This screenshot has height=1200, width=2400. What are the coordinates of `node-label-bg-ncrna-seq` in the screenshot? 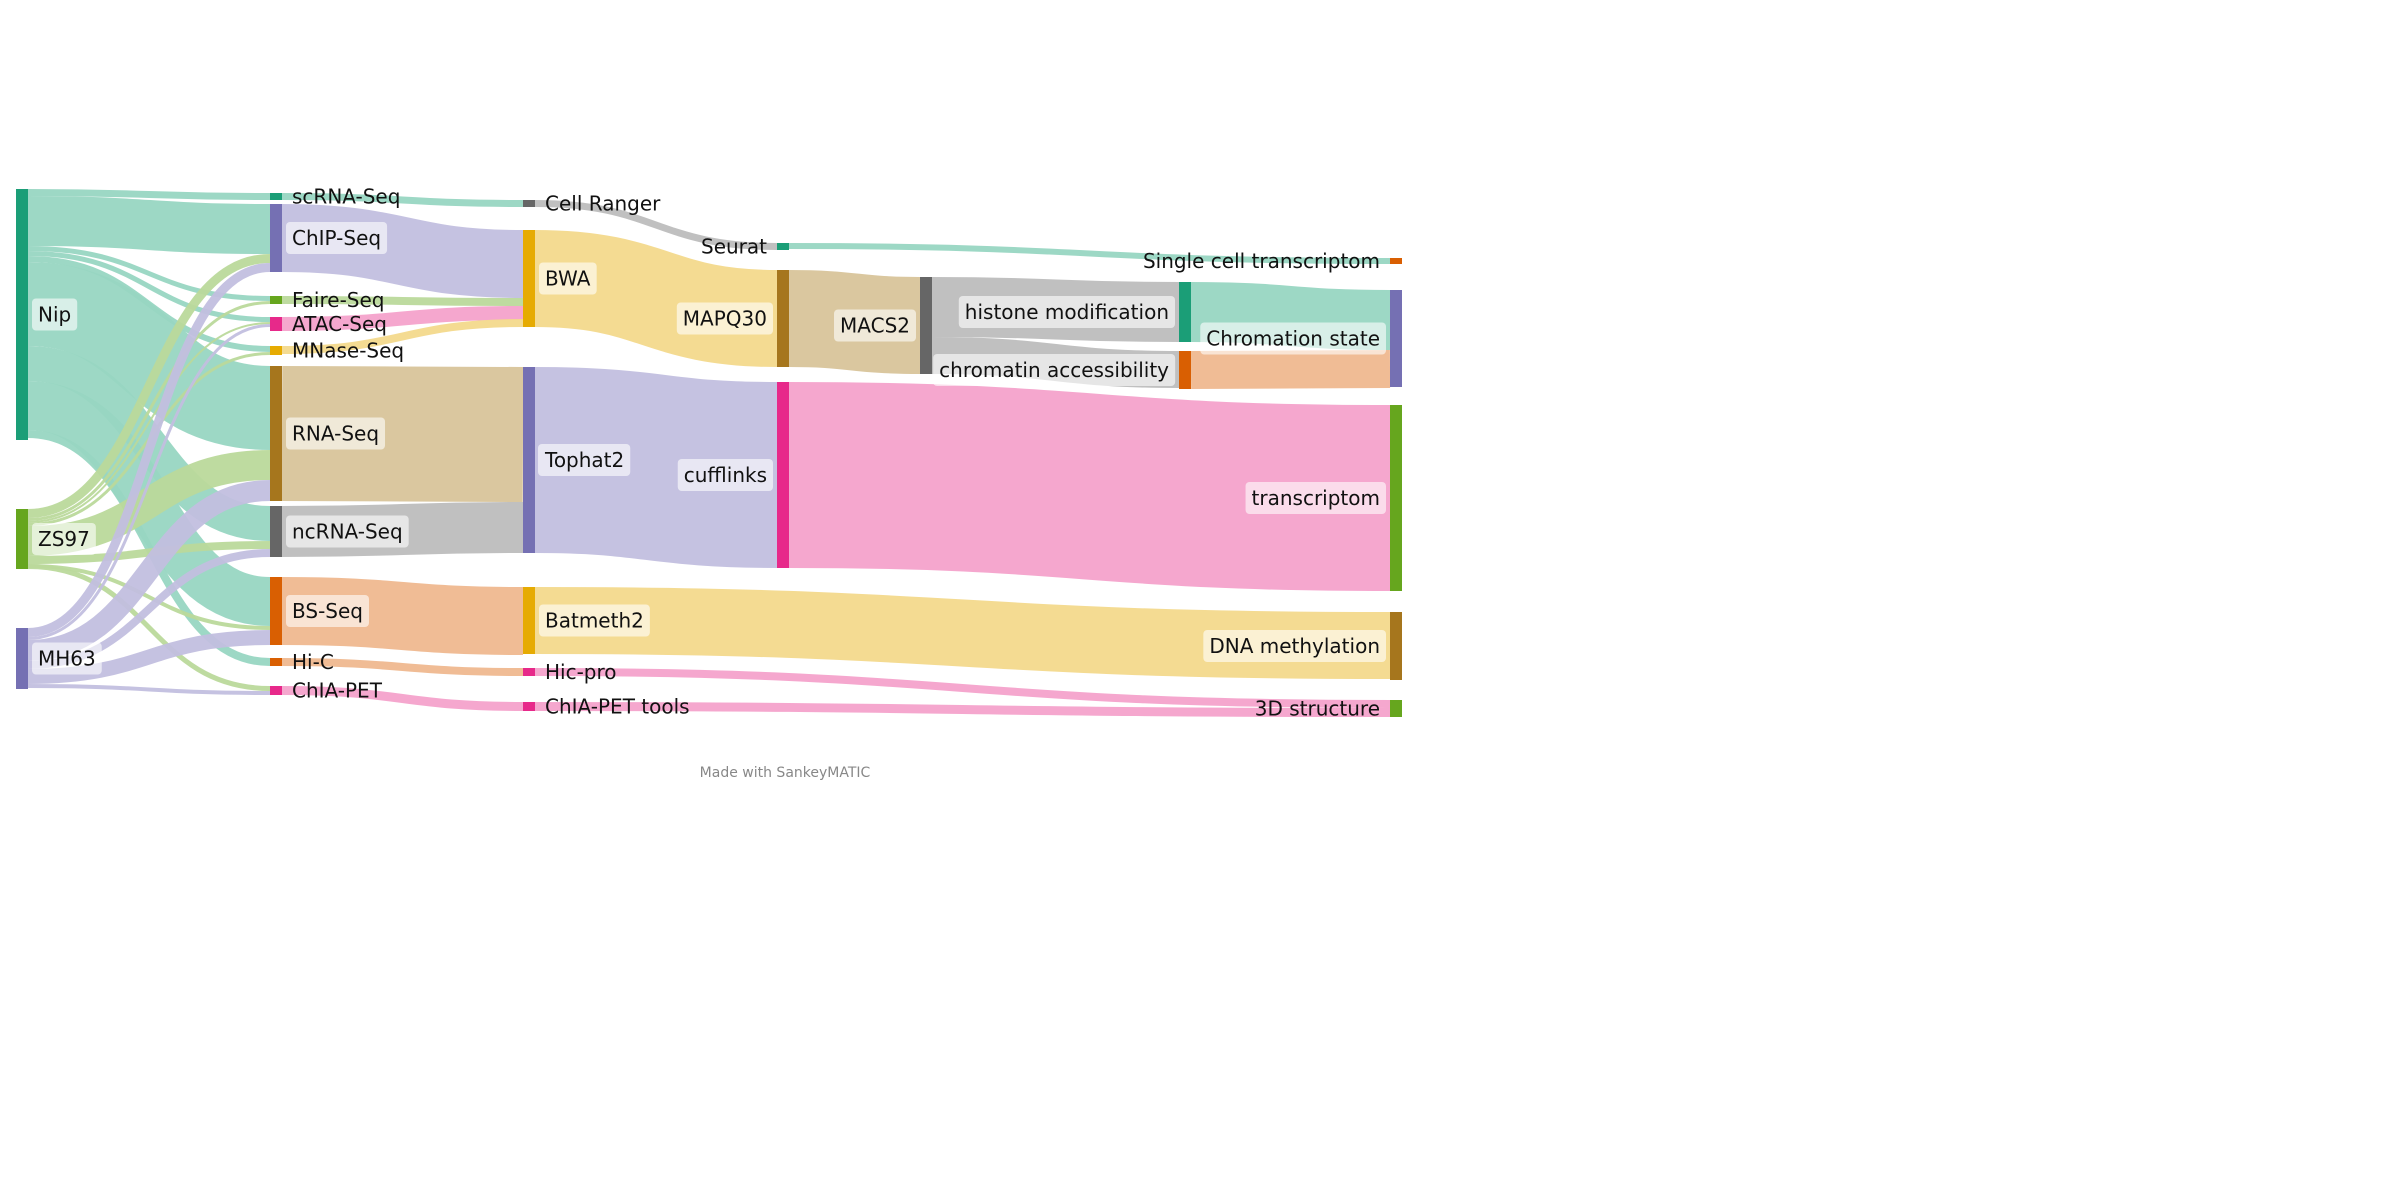 It's located at (347, 531).